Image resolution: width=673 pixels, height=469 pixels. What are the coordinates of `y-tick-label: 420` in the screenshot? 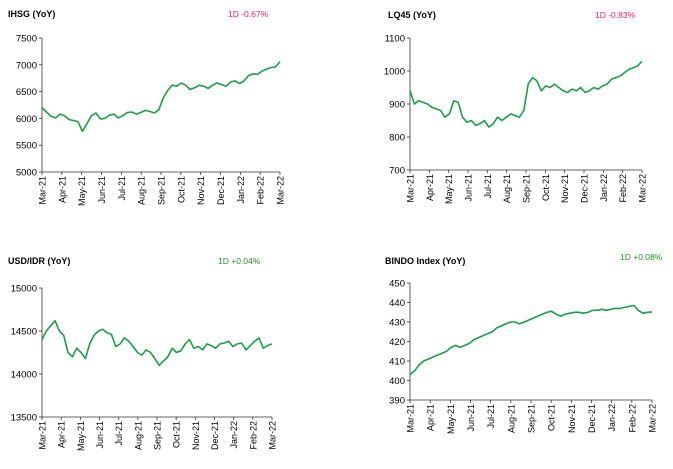 It's located at (397, 342).